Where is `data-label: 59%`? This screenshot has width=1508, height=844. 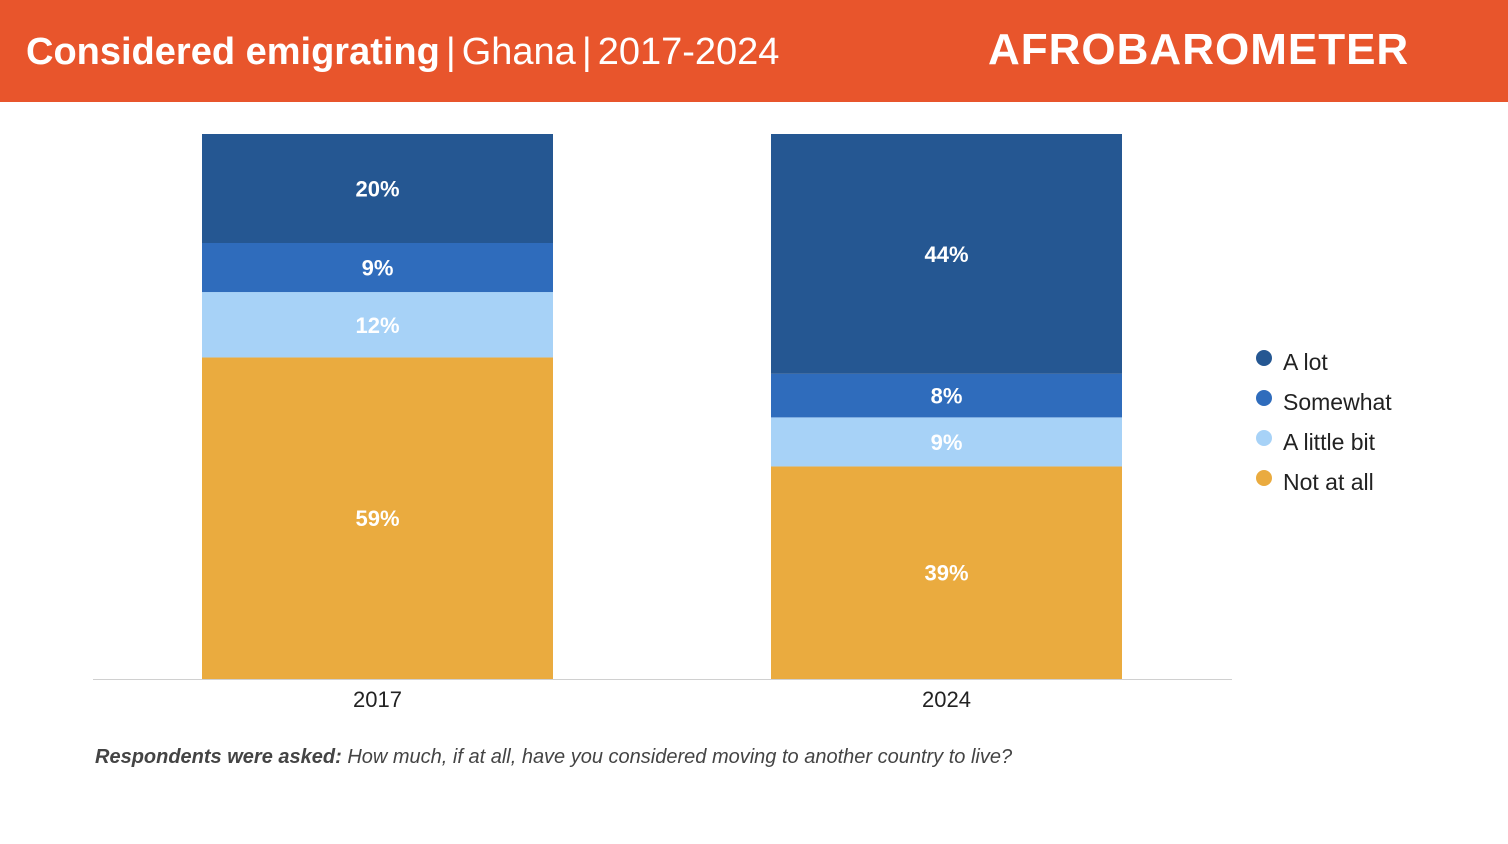 data-label: 59% is located at coordinates (377, 518).